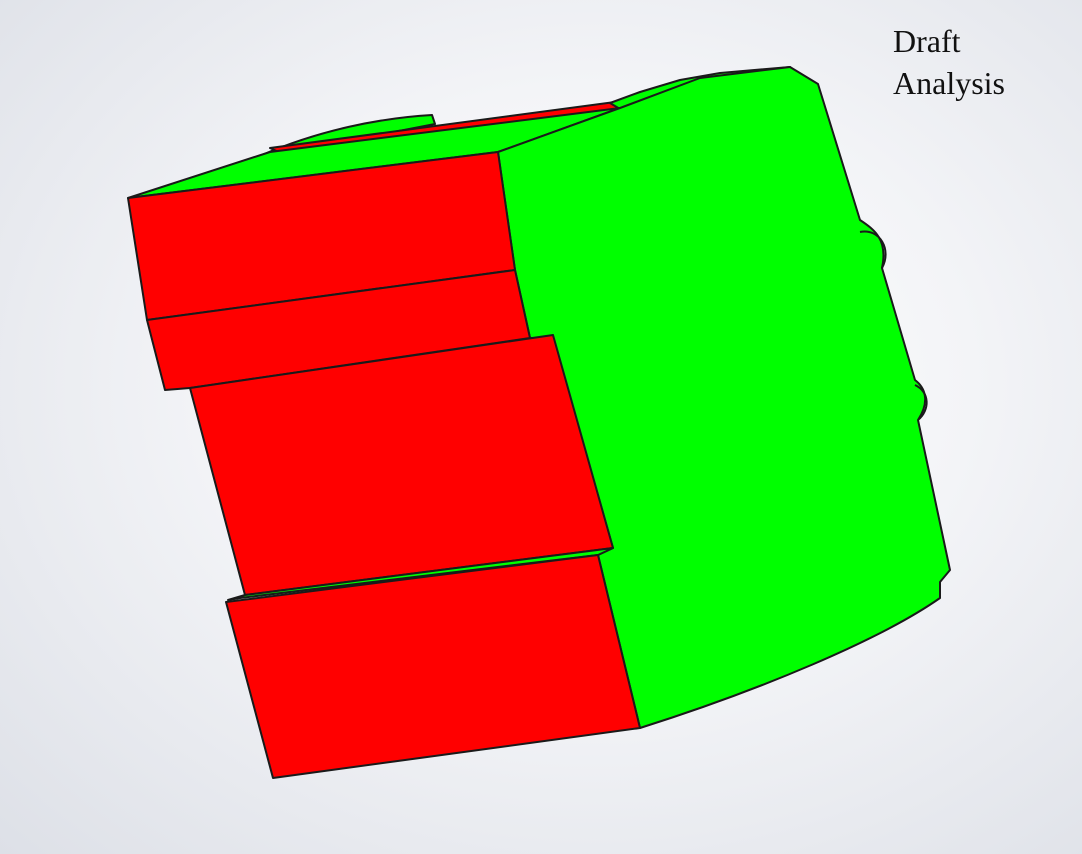 This screenshot has width=1082, height=854. Describe the element at coordinates (921, 402) in the screenshot. I see `right-bump-lower` at that location.